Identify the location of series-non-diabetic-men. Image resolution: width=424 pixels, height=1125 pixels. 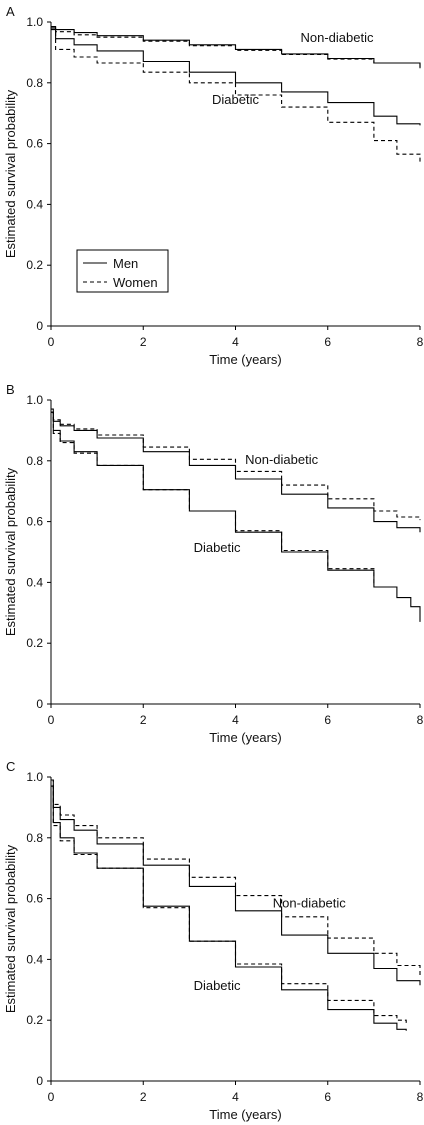
(236, 472).